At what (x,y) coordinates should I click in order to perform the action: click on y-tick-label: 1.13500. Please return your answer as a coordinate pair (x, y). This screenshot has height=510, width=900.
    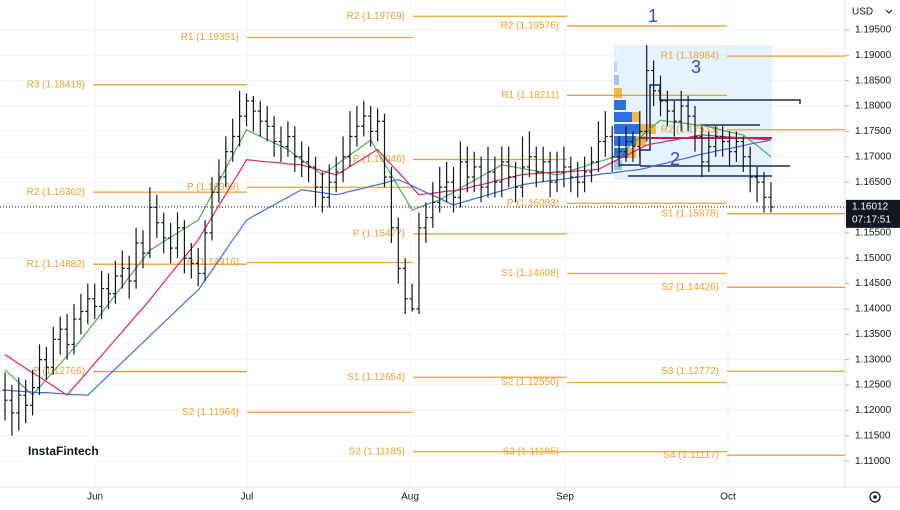
    Looking at the image, I should click on (873, 334).